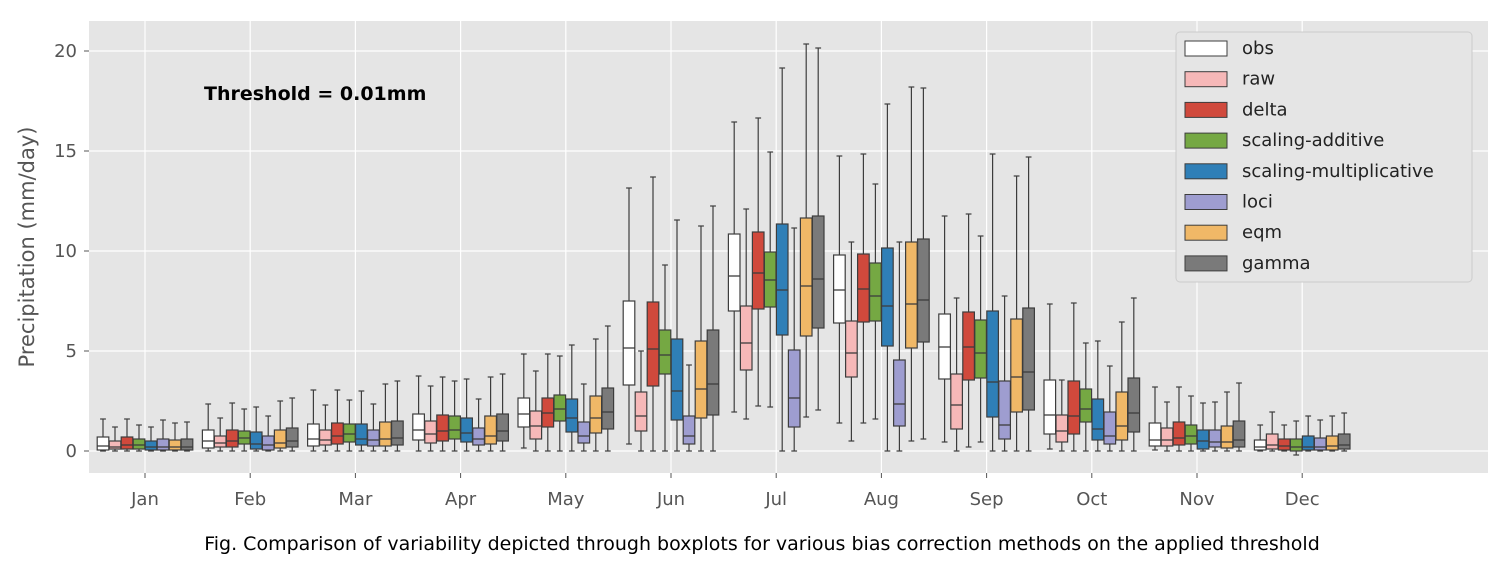 The width and height of the screenshot is (1506, 570). I want to click on box-scaling-multiplicative-aug, so click(887, 277).